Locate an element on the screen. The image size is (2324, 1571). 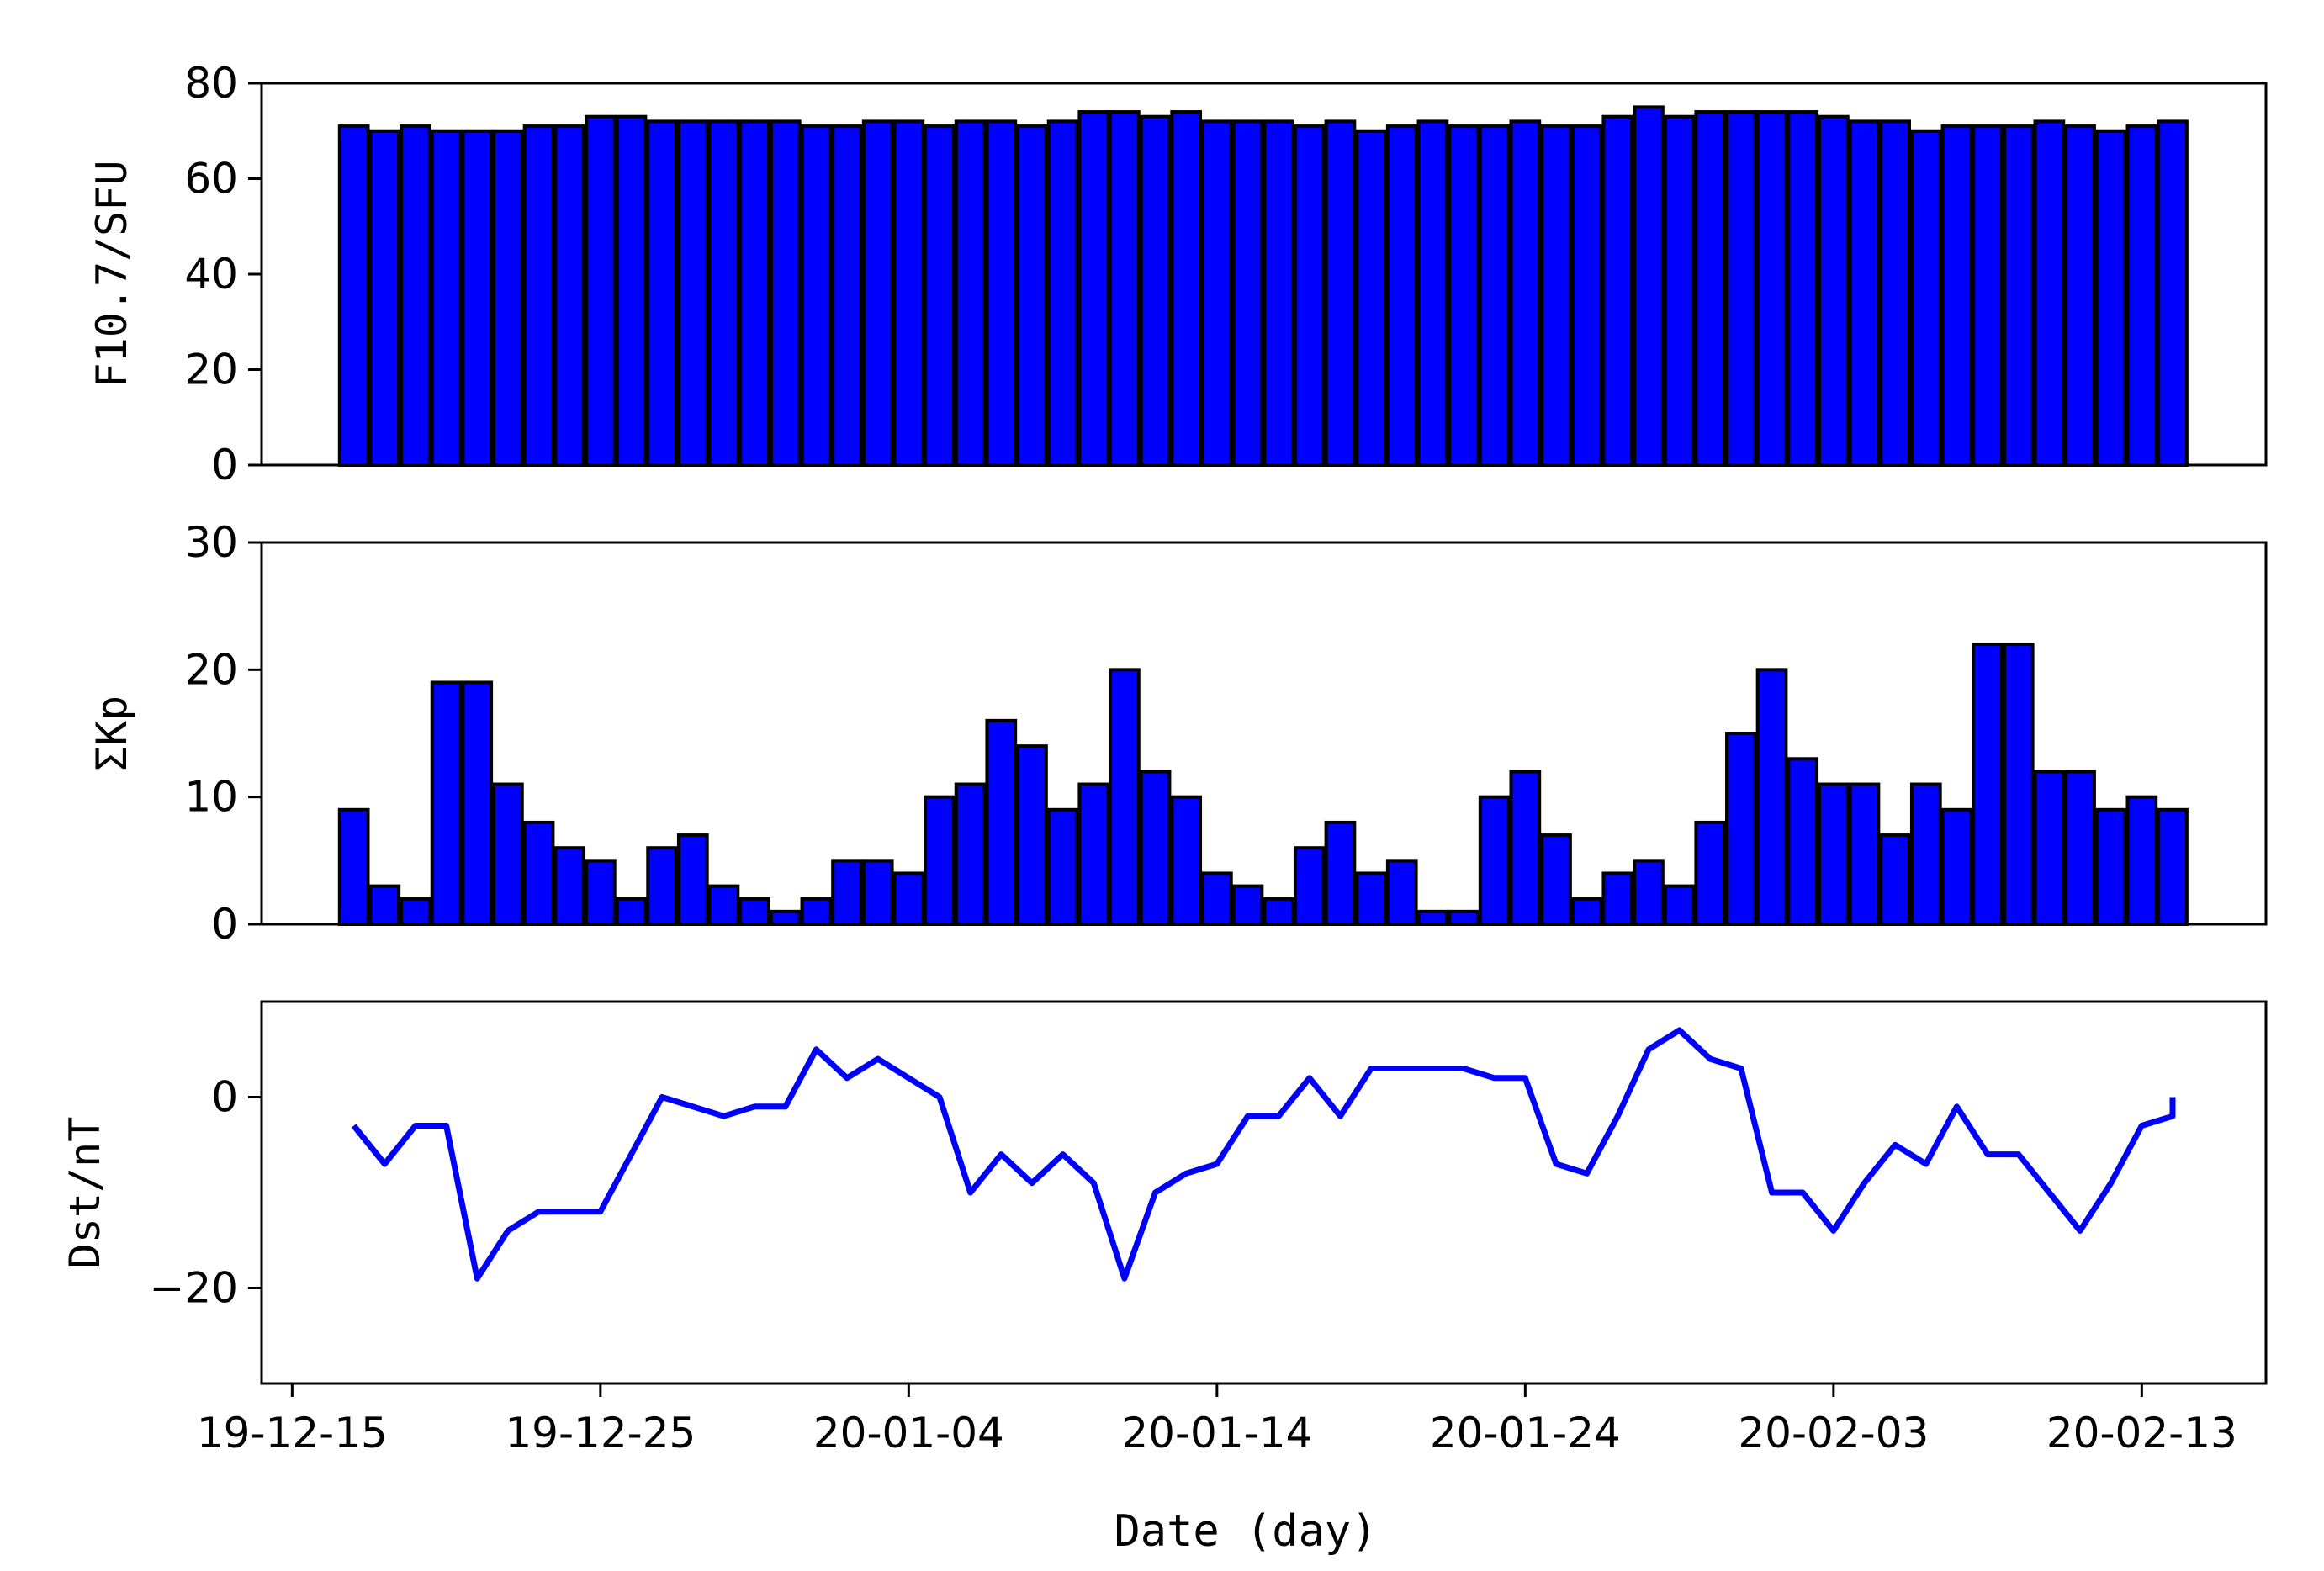
x-axis-label: Date (day) is located at coordinates (1245, 1531).